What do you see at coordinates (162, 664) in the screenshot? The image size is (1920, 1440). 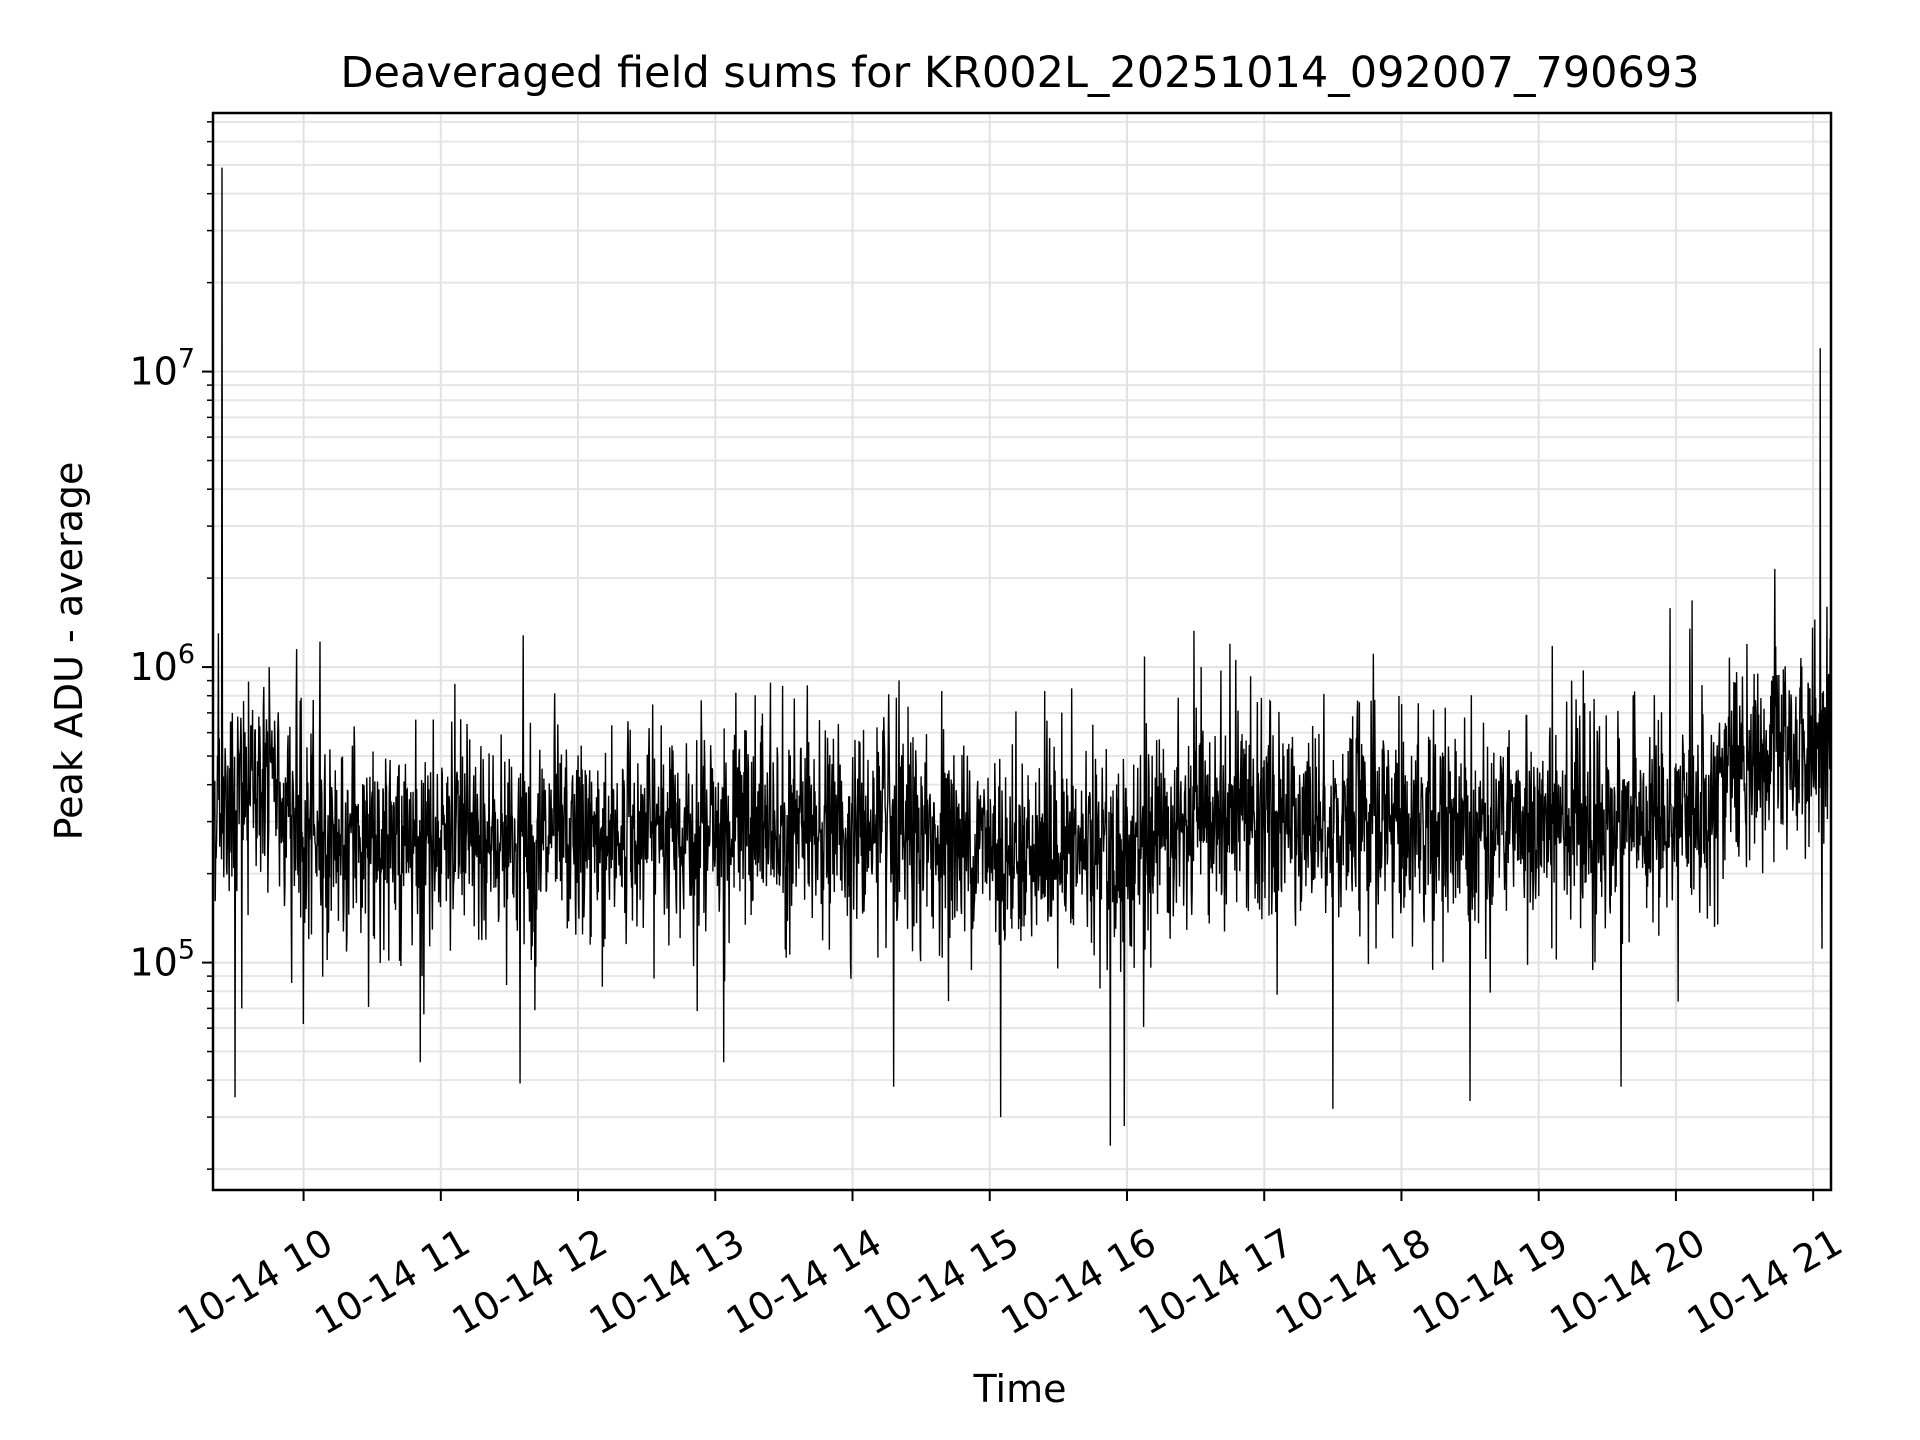 I see `y-tick-label: 106` at bounding box center [162, 664].